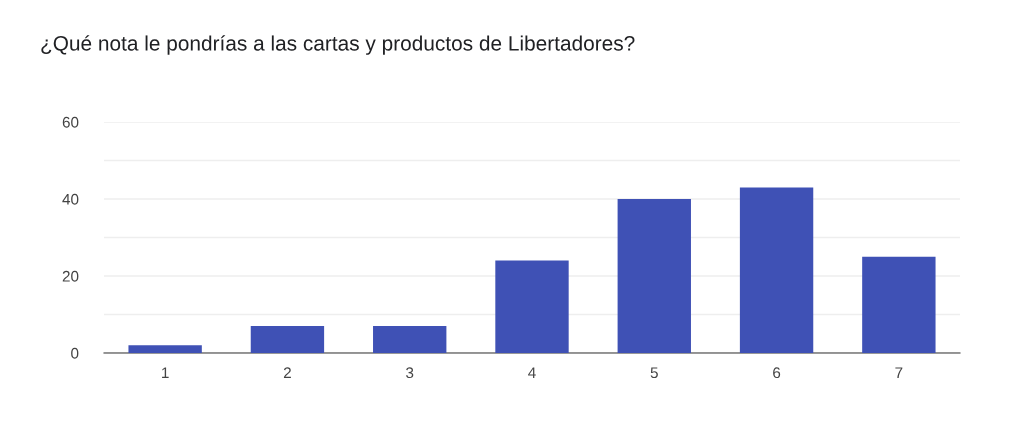 The width and height of the screenshot is (1024, 443). I want to click on x-tick-label: 6, so click(777, 373).